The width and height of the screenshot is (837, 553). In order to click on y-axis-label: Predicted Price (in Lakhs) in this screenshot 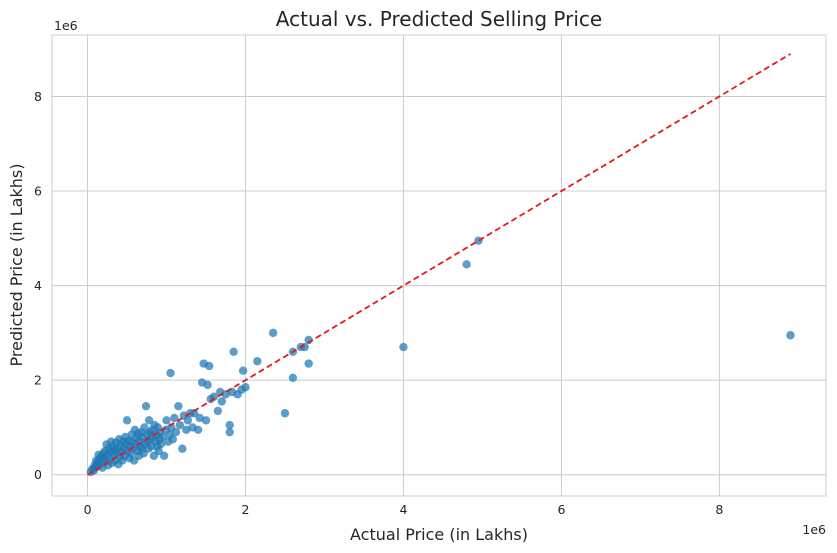, I will do `click(16, 265)`.